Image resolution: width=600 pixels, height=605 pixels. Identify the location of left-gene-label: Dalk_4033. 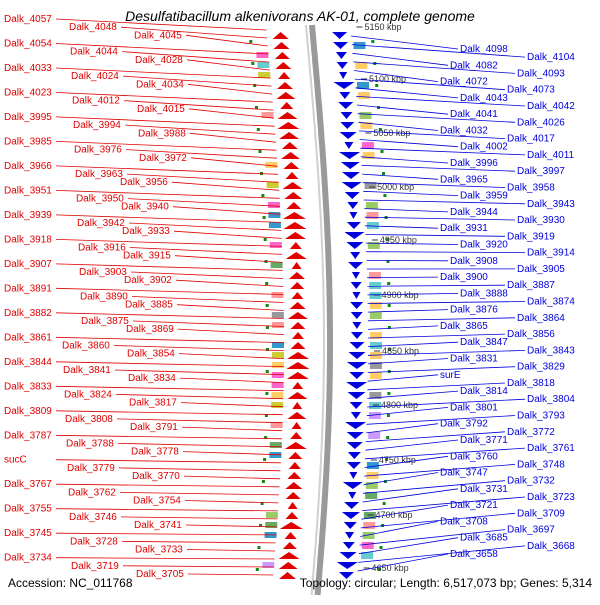
(28, 68).